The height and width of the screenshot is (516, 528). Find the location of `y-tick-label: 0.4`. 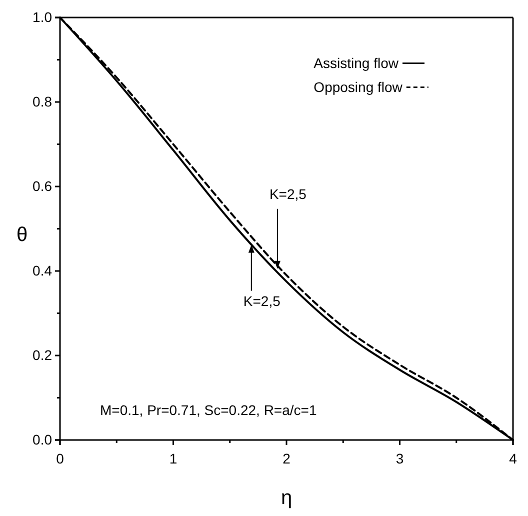

y-tick-label: 0.4 is located at coordinates (42, 270).